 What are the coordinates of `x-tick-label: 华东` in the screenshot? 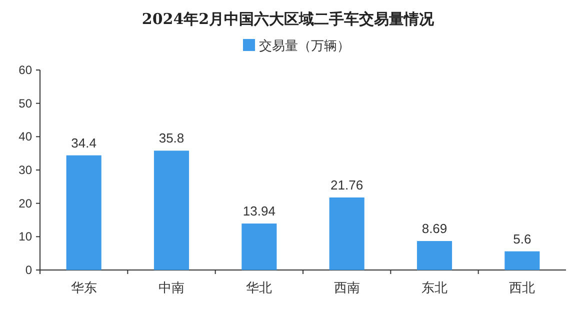 It's located at (83, 287).